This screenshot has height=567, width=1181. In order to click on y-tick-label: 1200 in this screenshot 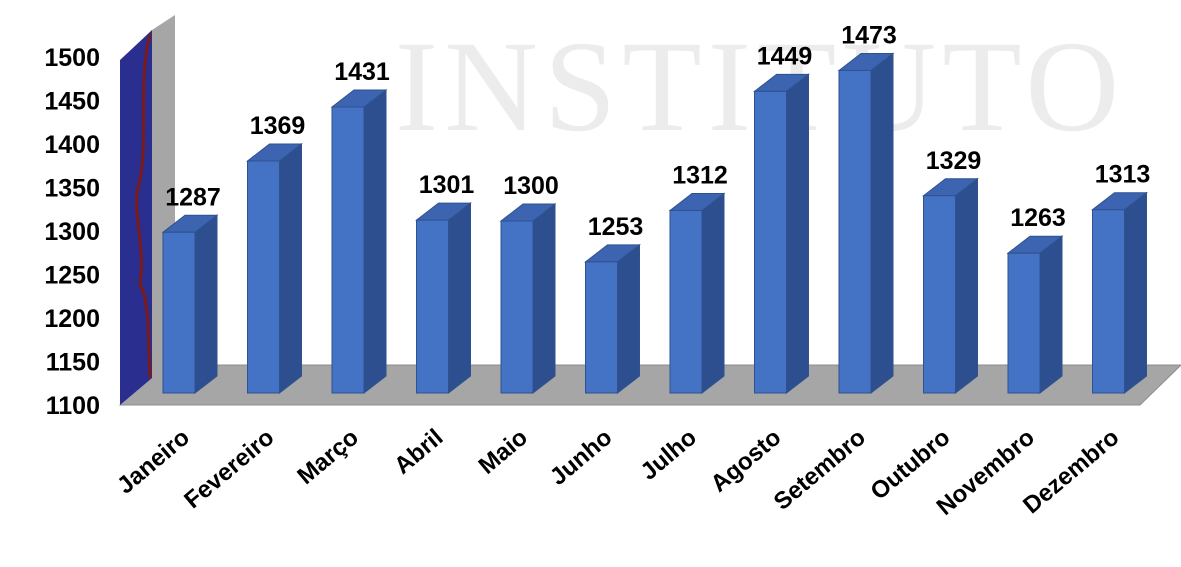, I will do `click(72, 319)`.